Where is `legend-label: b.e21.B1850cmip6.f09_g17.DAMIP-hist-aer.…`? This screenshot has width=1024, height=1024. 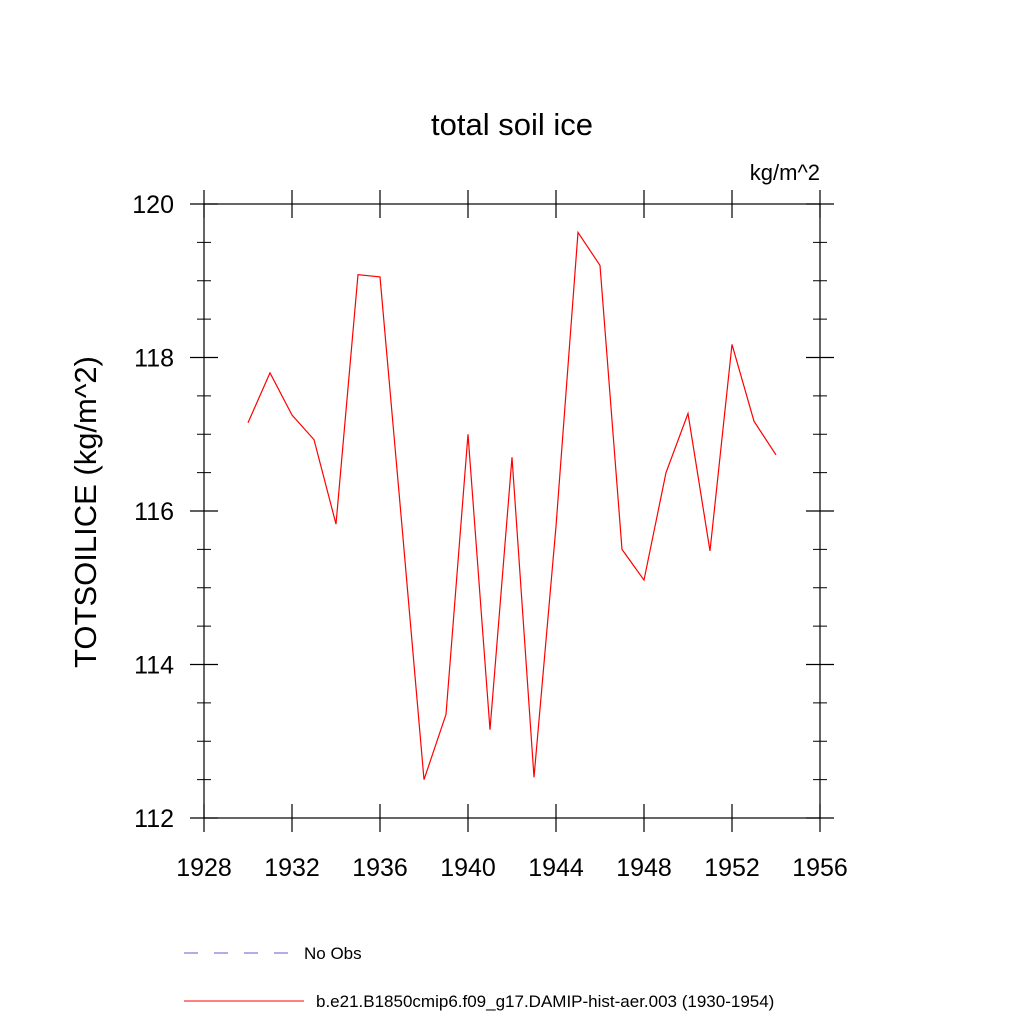 legend-label: b.e21.B1850cmip6.f09_g17.DAMIP-hist-aer.… is located at coordinates (545, 1001).